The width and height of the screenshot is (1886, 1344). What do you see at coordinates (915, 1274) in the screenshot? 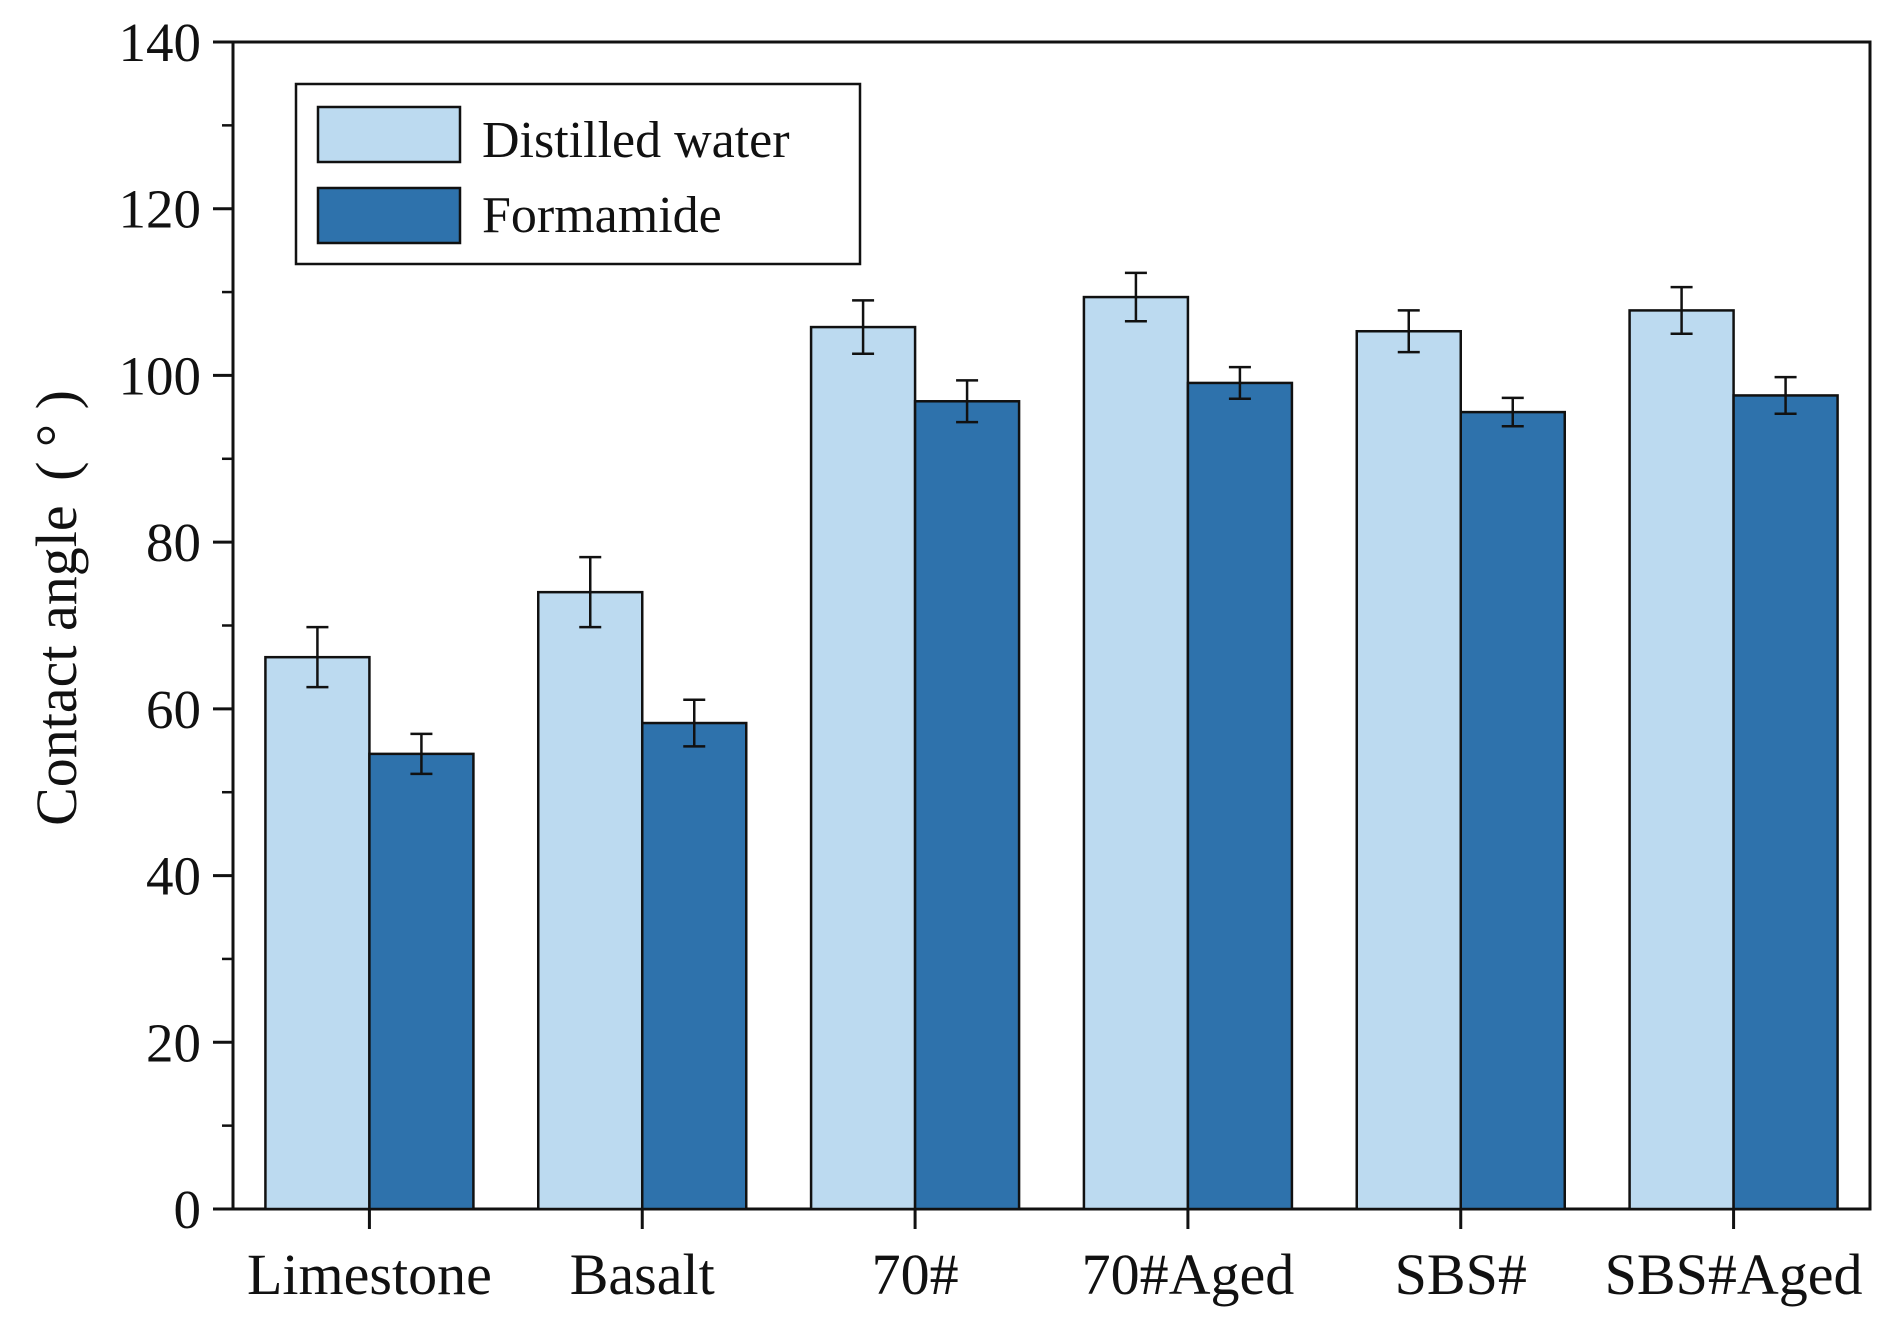
I see `x-tick-label: 70#` at bounding box center [915, 1274].